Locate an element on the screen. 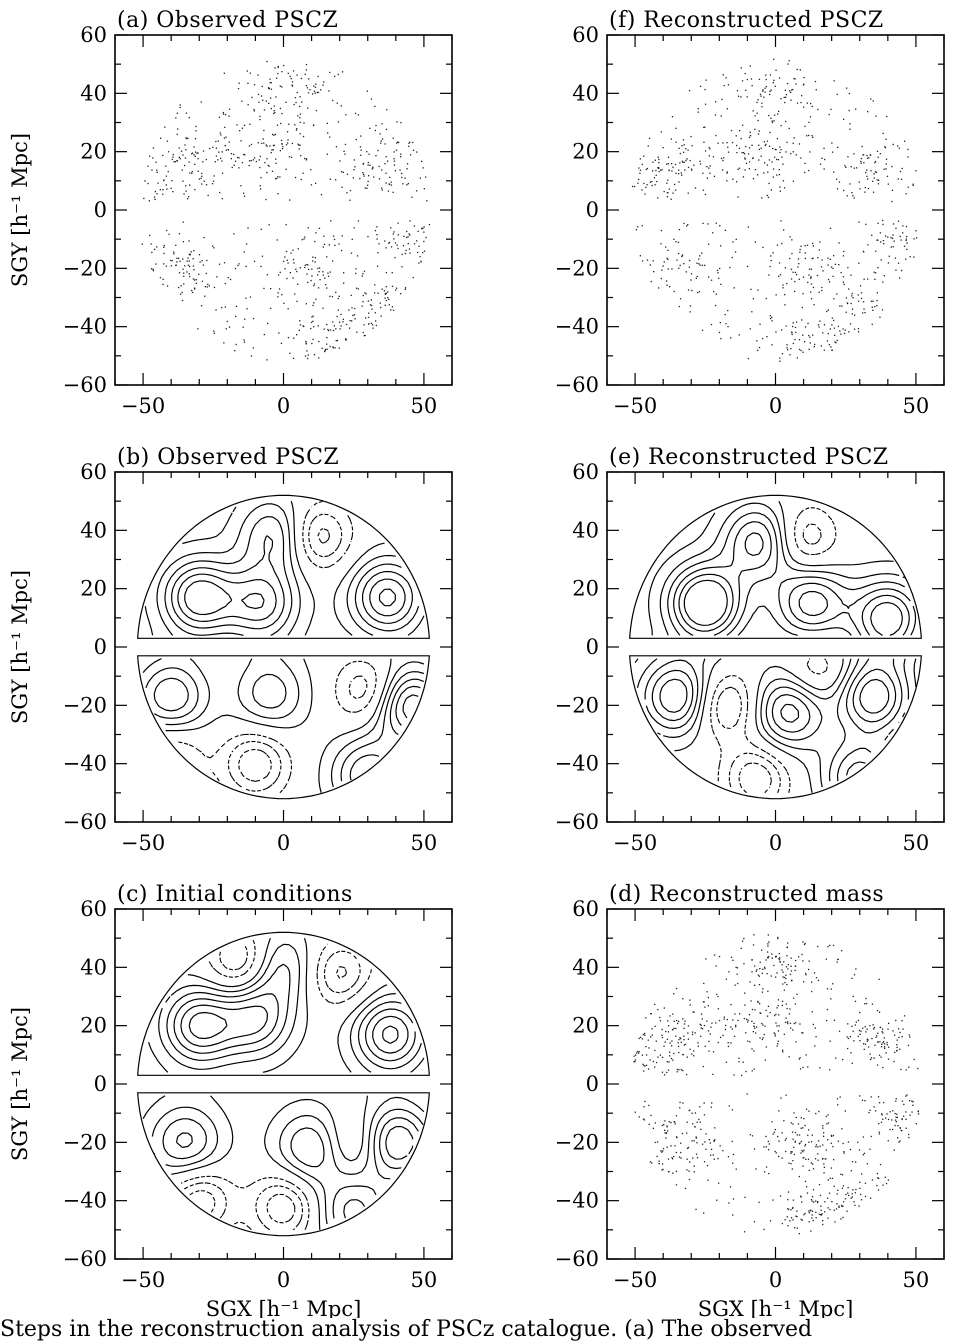 The image size is (961, 1342). survey-boundary-north is located at coordinates (283, 566).